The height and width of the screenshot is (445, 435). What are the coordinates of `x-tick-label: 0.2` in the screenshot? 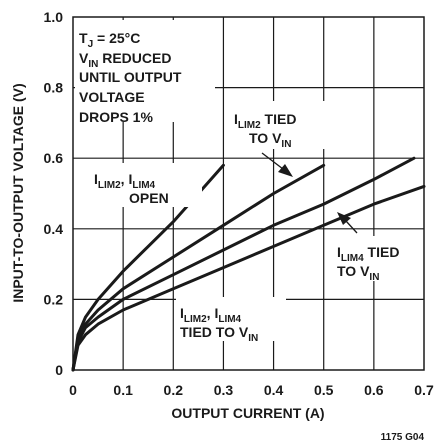 It's located at (174, 390).